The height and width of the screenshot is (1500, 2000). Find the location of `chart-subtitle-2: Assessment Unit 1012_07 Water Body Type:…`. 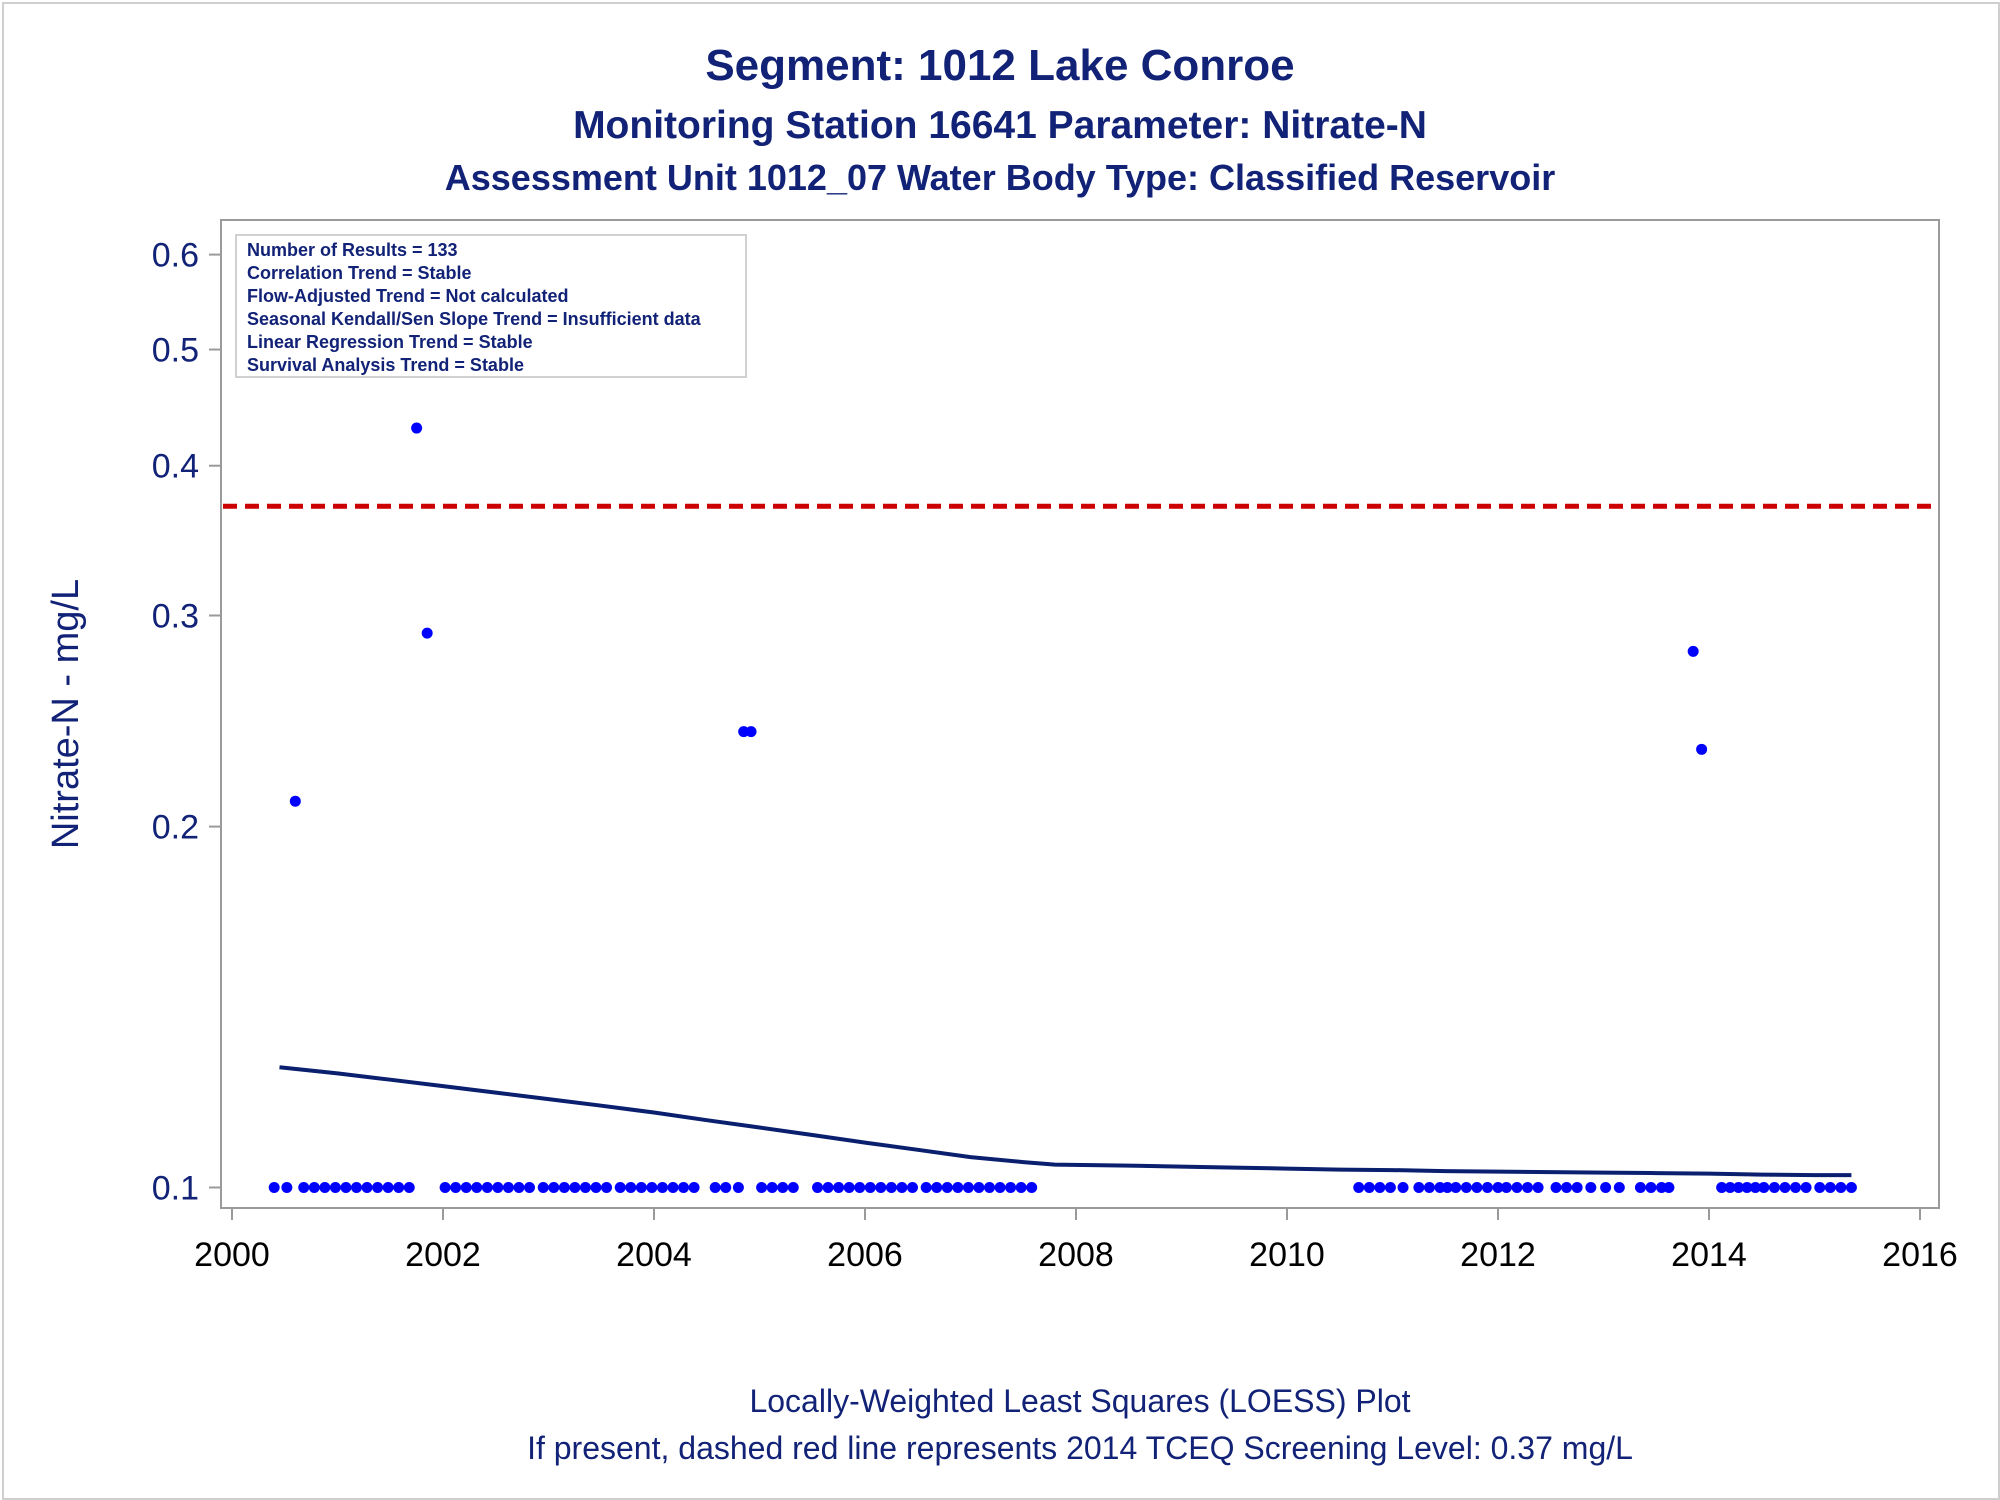

chart-subtitle-2: Assessment Unit 1012_07 Water Body Type:… is located at coordinates (1000, 177).